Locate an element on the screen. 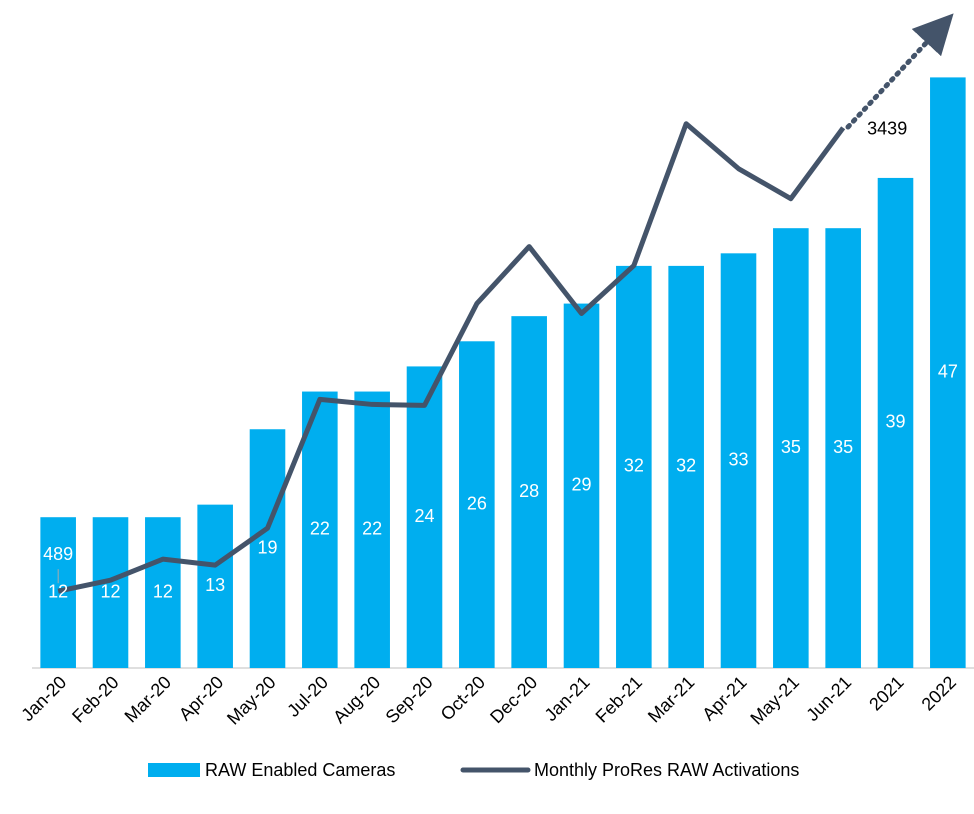  x-tick-label: Jun-21 is located at coordinates (828, 698).